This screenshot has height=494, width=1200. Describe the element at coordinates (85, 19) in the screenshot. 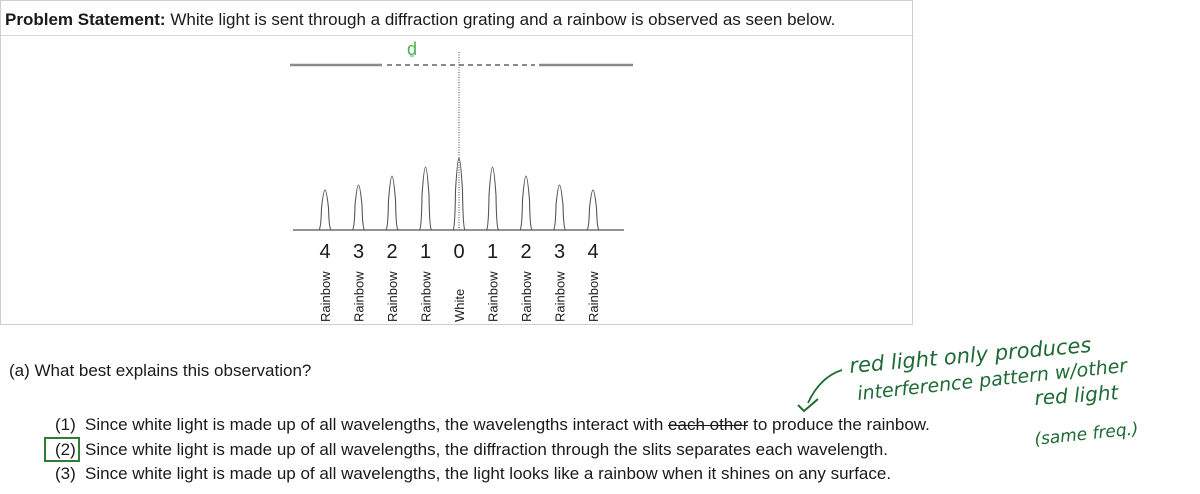

I see `problem-statement-label: Problem Statement:` at that location.